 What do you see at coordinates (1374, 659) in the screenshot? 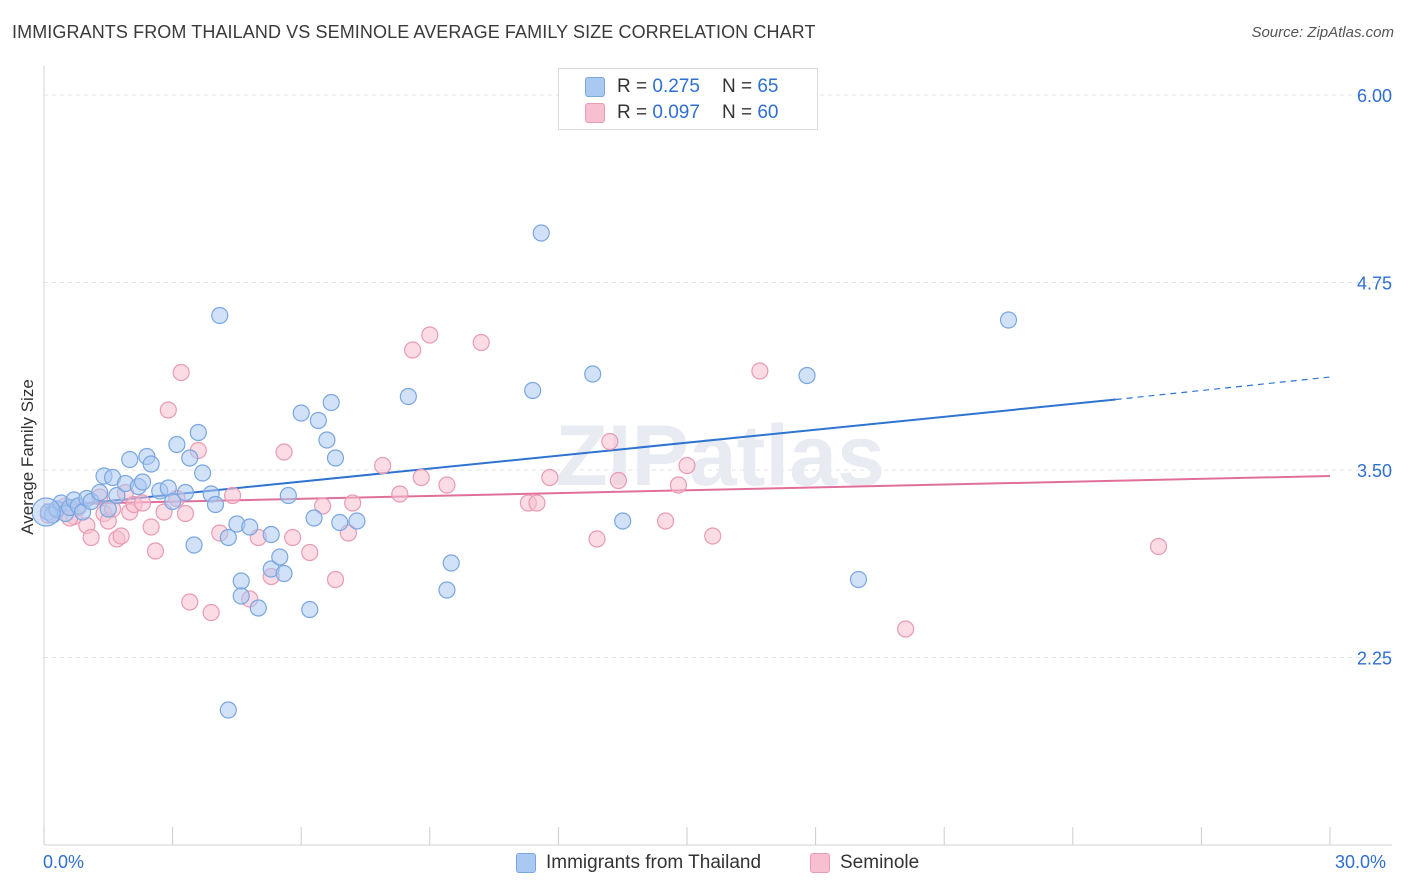
I see `y-tick-label: 2.25` at bounding box center [1374, 659].